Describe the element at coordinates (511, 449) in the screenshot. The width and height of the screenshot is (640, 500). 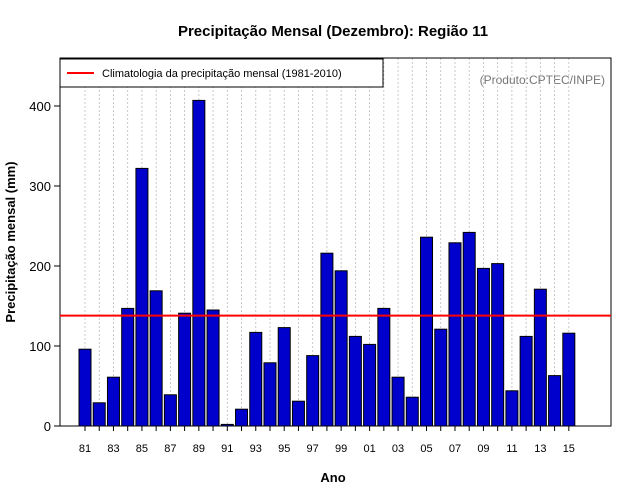
I see `x-tick-label: 11` at that location.